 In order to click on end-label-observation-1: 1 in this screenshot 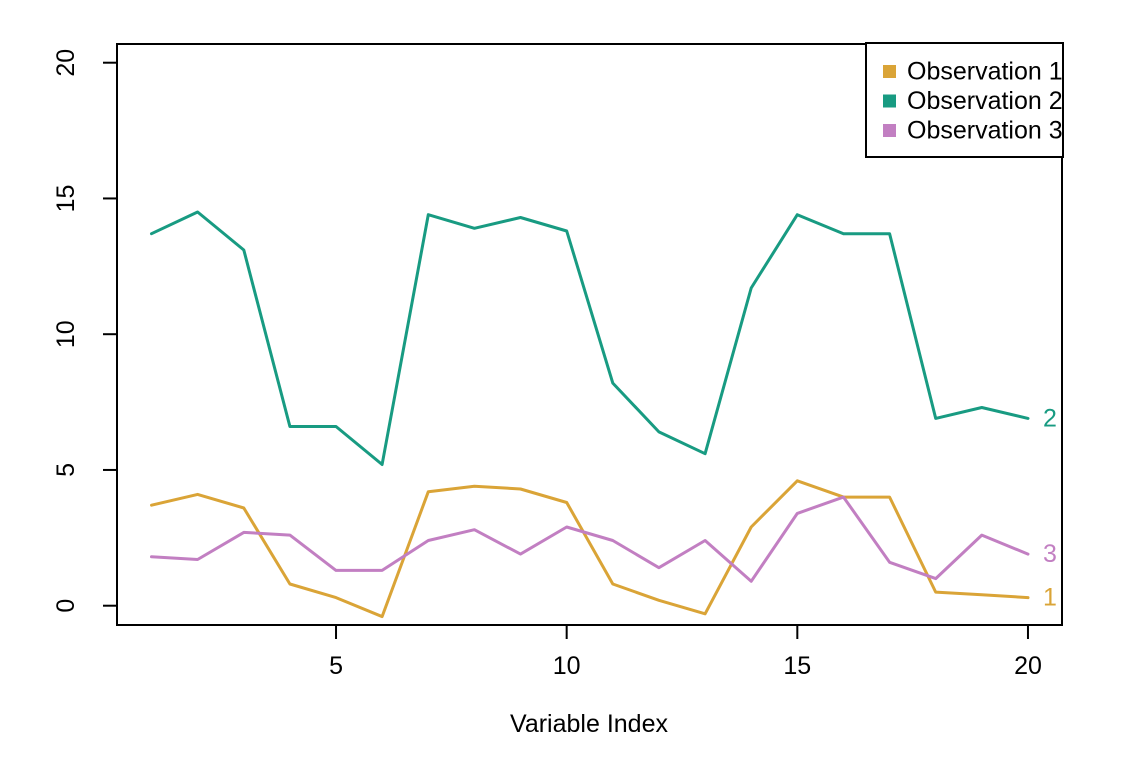, I will do `click(1050, 598)`.